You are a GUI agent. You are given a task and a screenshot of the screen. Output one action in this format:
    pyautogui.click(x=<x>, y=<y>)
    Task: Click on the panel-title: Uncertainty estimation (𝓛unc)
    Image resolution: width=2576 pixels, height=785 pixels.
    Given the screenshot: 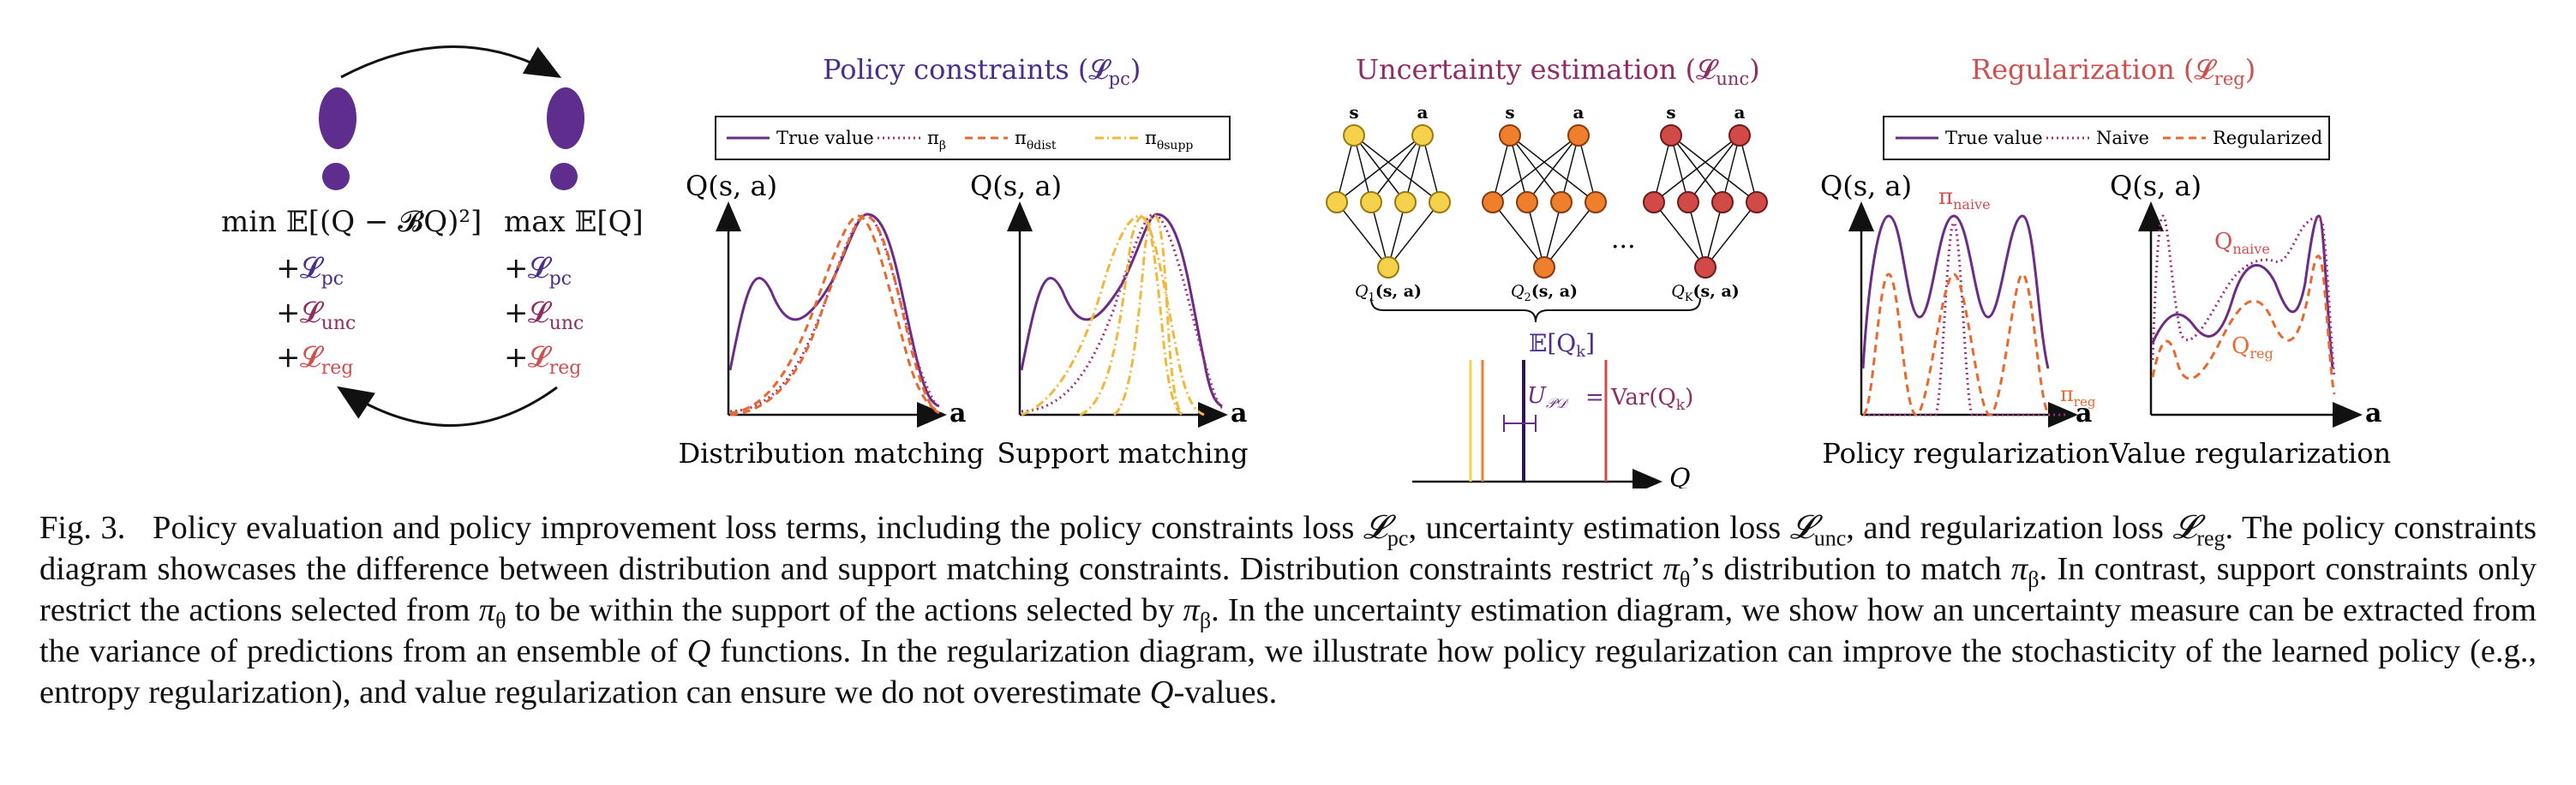 What is the action you would take?
    pyautogui.click(x=1558, y=71)
    